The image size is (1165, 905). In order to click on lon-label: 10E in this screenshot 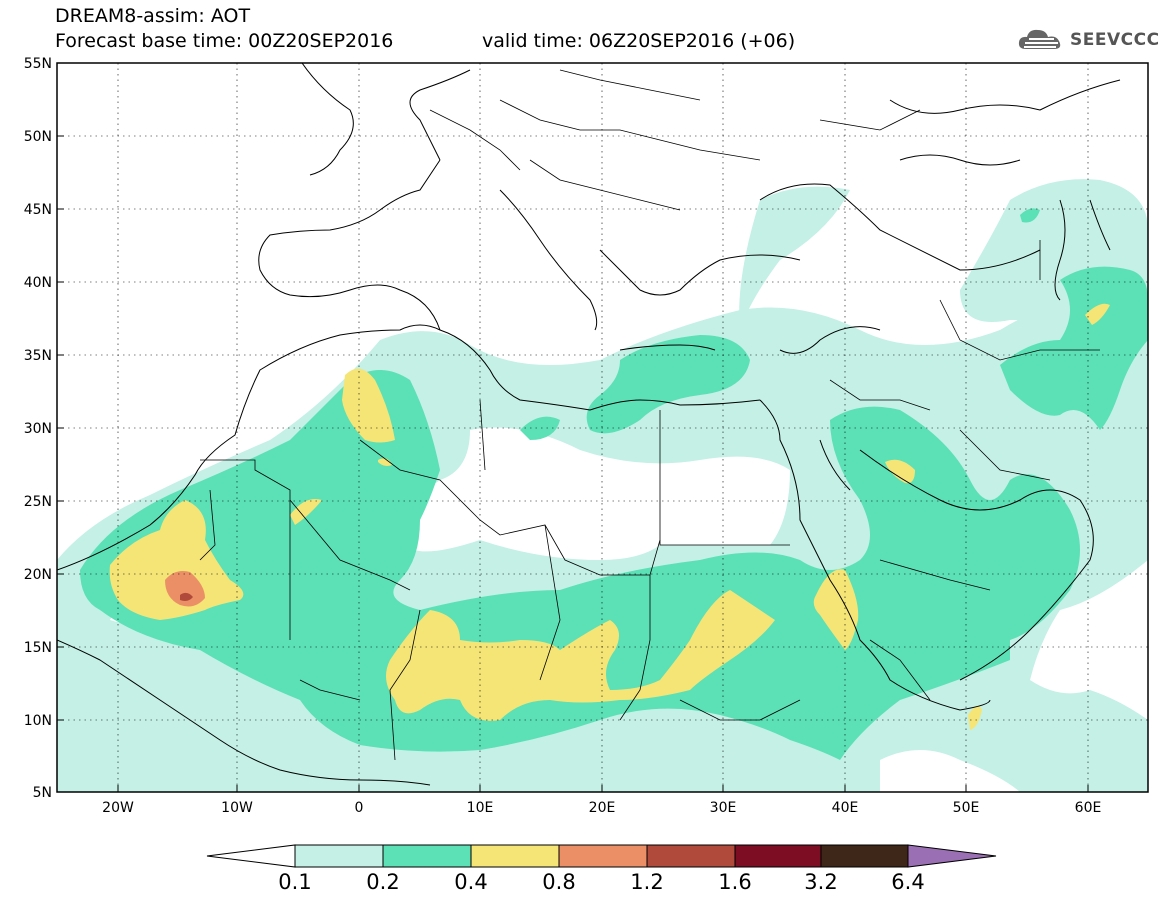, I will do `click(480, 808)`.